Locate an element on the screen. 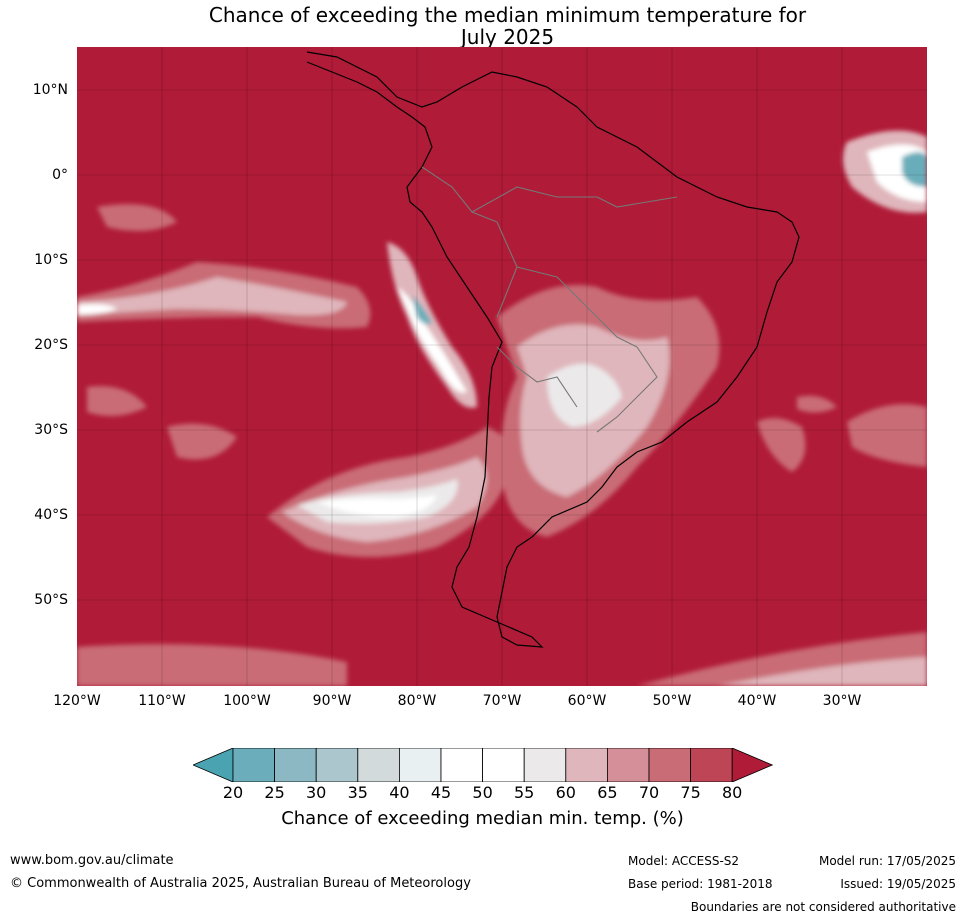 The image size is (965, 919). colorbar-tick-label: 45 is located at coordinates (441, 792).